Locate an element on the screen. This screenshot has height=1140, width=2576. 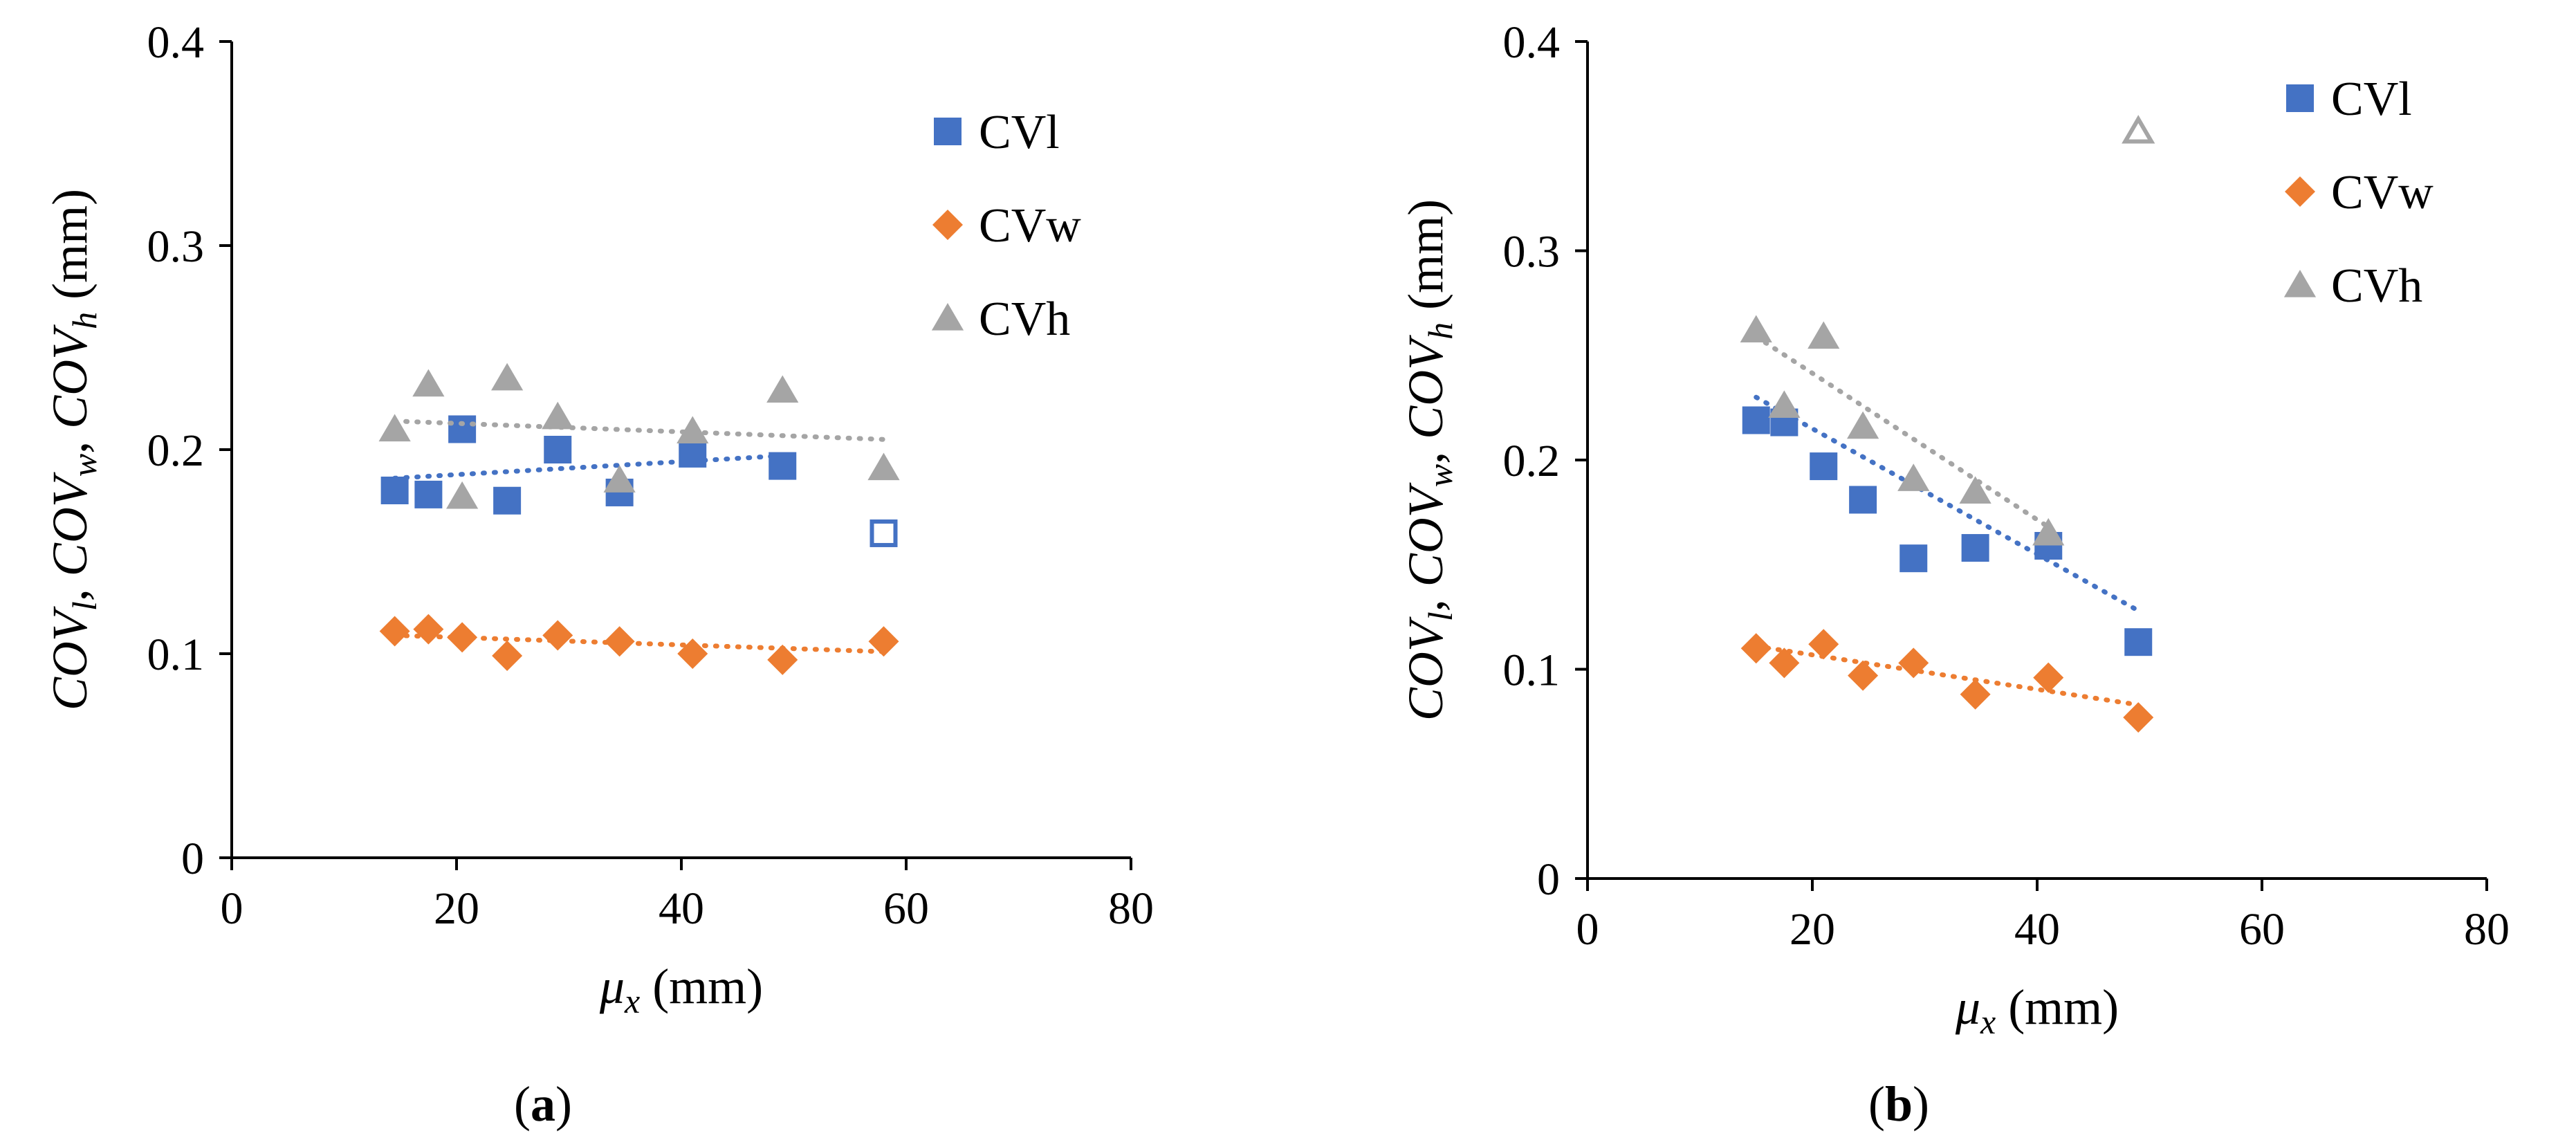
trendline-cvw is located at coordinates (1947, 676).